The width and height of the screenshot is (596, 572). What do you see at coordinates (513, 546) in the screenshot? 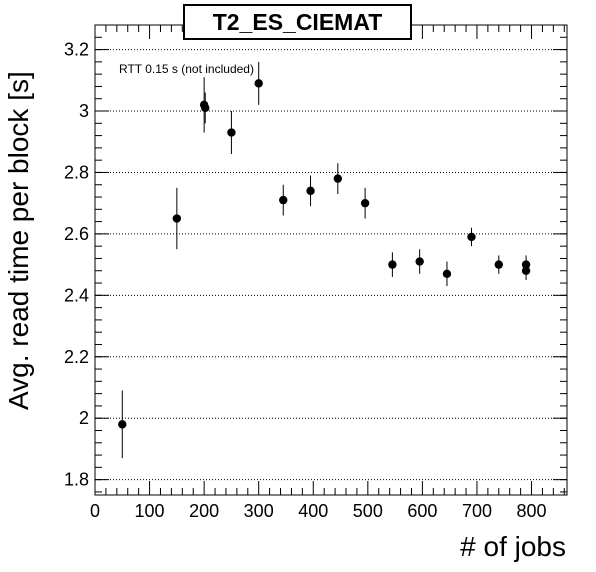
I see `x-axis-title: # of jobs` at bounding box center [513, 546].